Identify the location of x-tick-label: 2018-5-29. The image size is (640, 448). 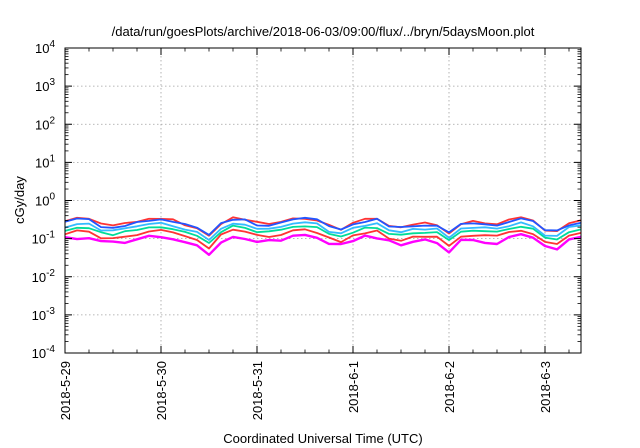
(65, 390).